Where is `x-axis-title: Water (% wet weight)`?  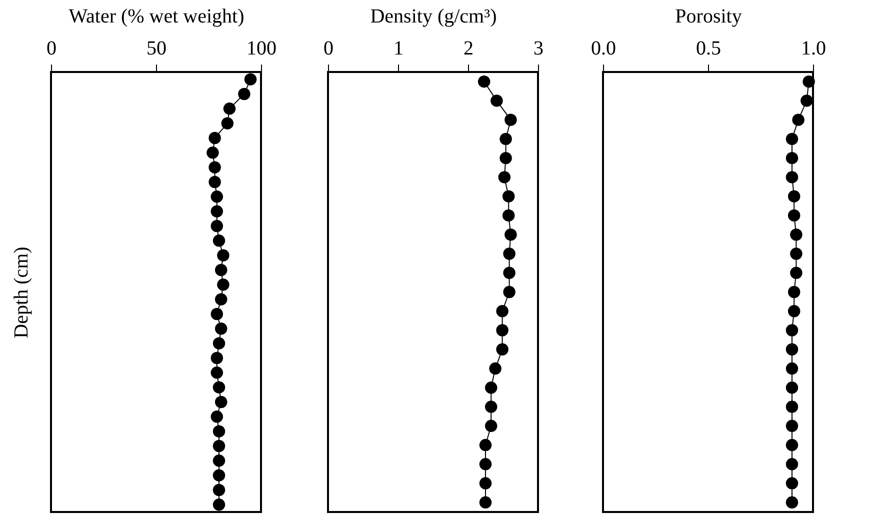 x-axis-title: Water (% wet weight) is located at coordinates (156, 17).